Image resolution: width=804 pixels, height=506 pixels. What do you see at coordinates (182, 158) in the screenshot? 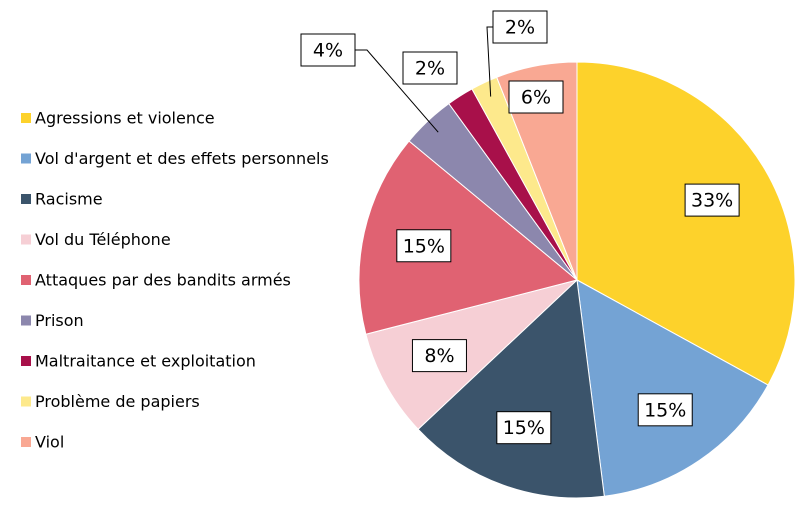
I see `legend-label: Vol d'argent et des effets personnels` at bounding box center [182, 158].